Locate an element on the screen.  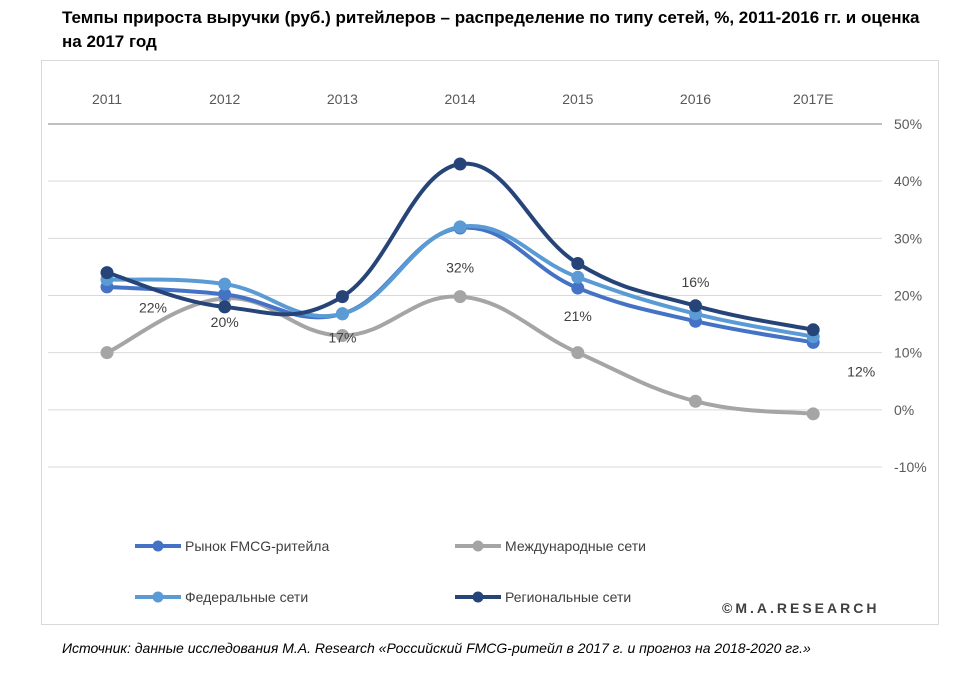
x-tick-label: 2013 is located at coordinates (342, 99).